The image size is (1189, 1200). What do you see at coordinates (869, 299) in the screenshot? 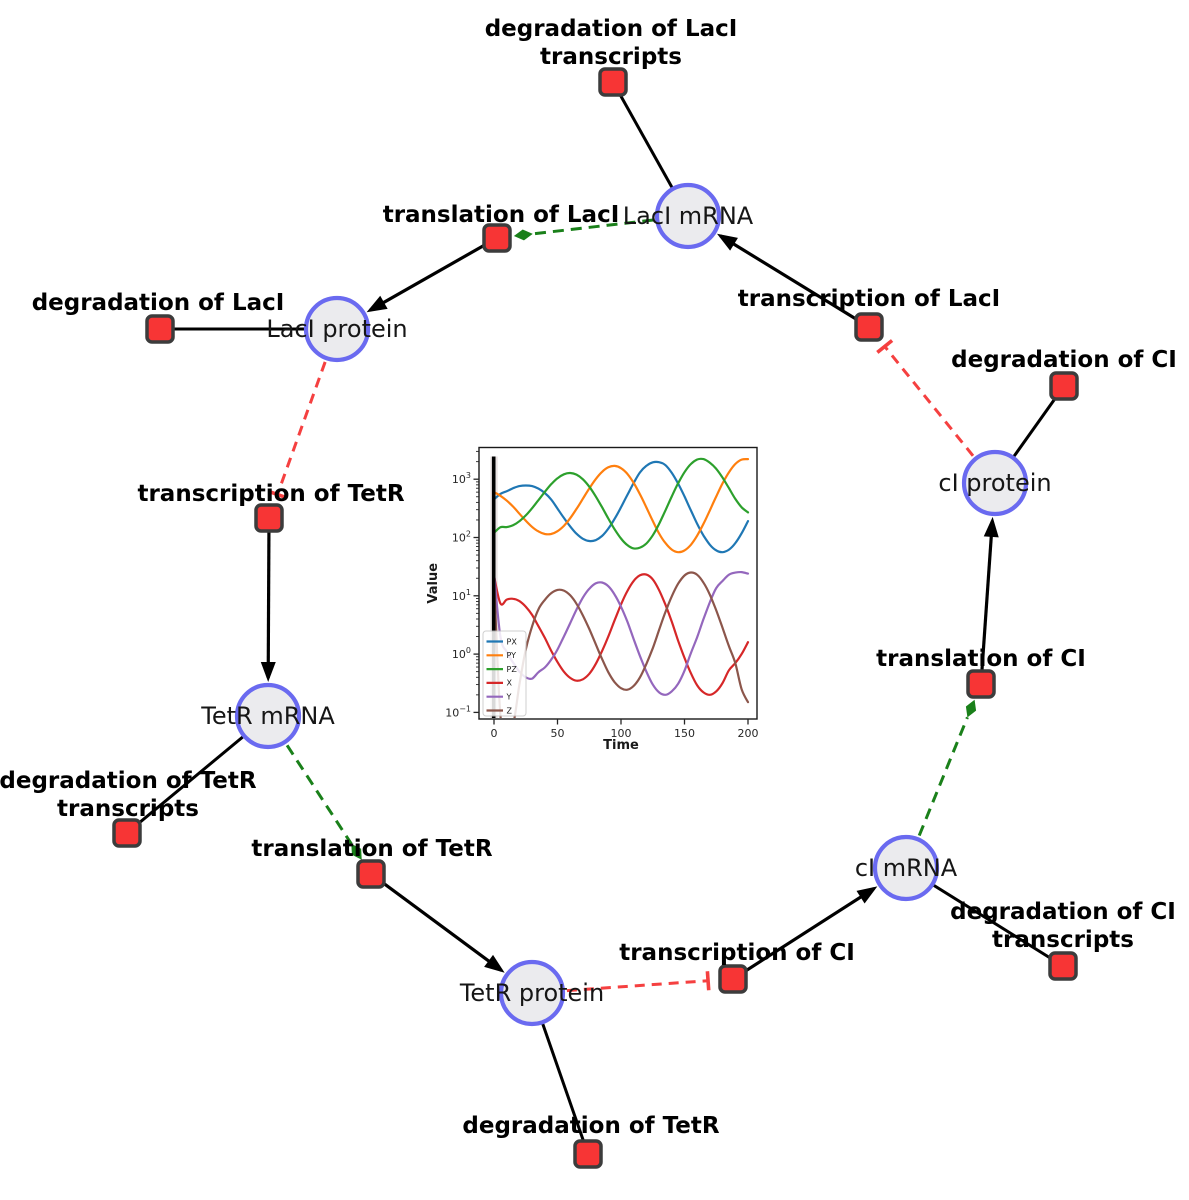
I see `reaction-label-tc_LacI: transcription of LacI` at bounding box center [869, 299].